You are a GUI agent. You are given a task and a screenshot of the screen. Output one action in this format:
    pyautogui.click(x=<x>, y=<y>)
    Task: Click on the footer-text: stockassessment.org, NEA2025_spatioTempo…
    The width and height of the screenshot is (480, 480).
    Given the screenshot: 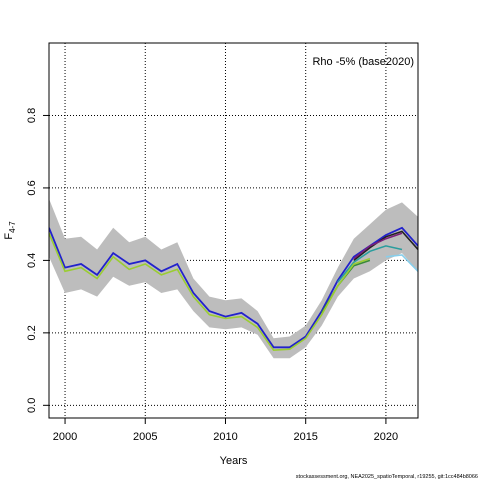 What is the action you would take?
    pyautogui.click(x=387, y=477)
    